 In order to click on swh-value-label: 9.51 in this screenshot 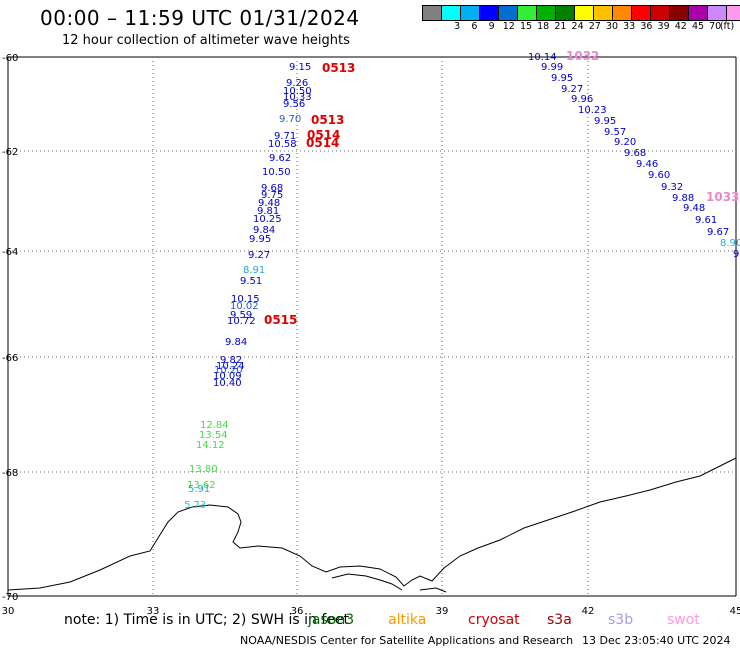, I will do `click(251, 281)`.